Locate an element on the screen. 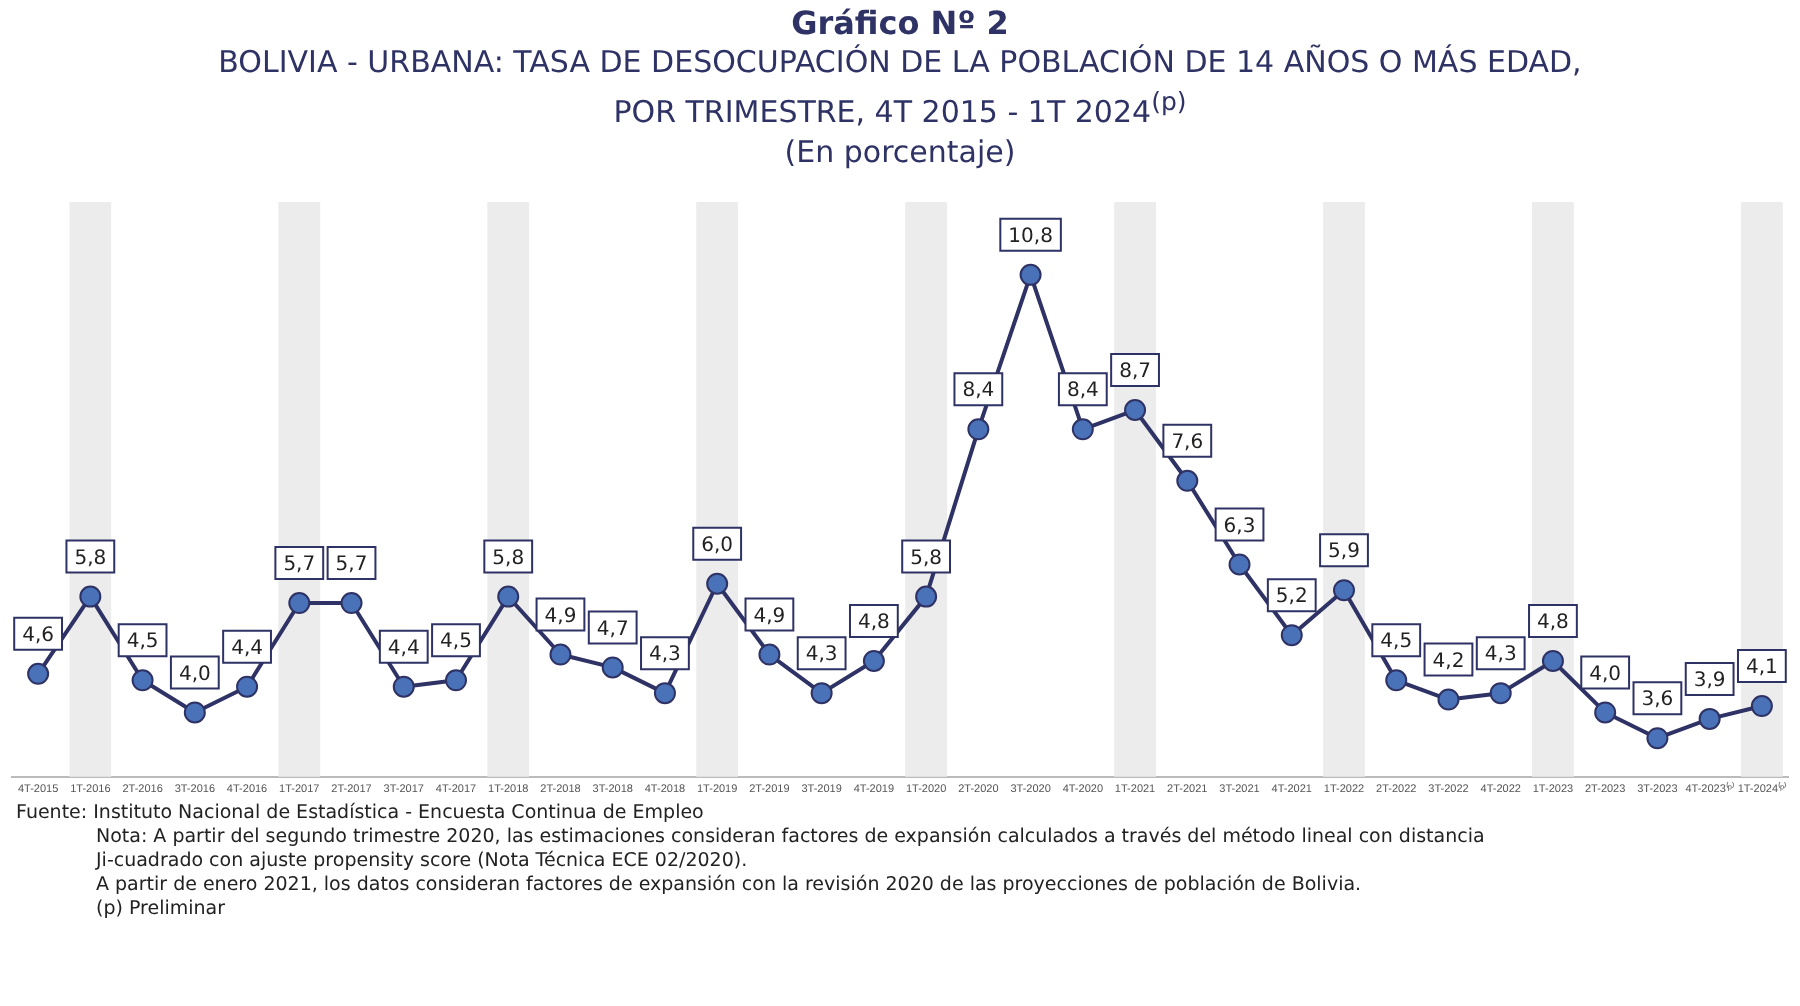 The width and height of the screenshot is (1800, 1006). data-label: 6,0 is located at coordinates (717, 545).